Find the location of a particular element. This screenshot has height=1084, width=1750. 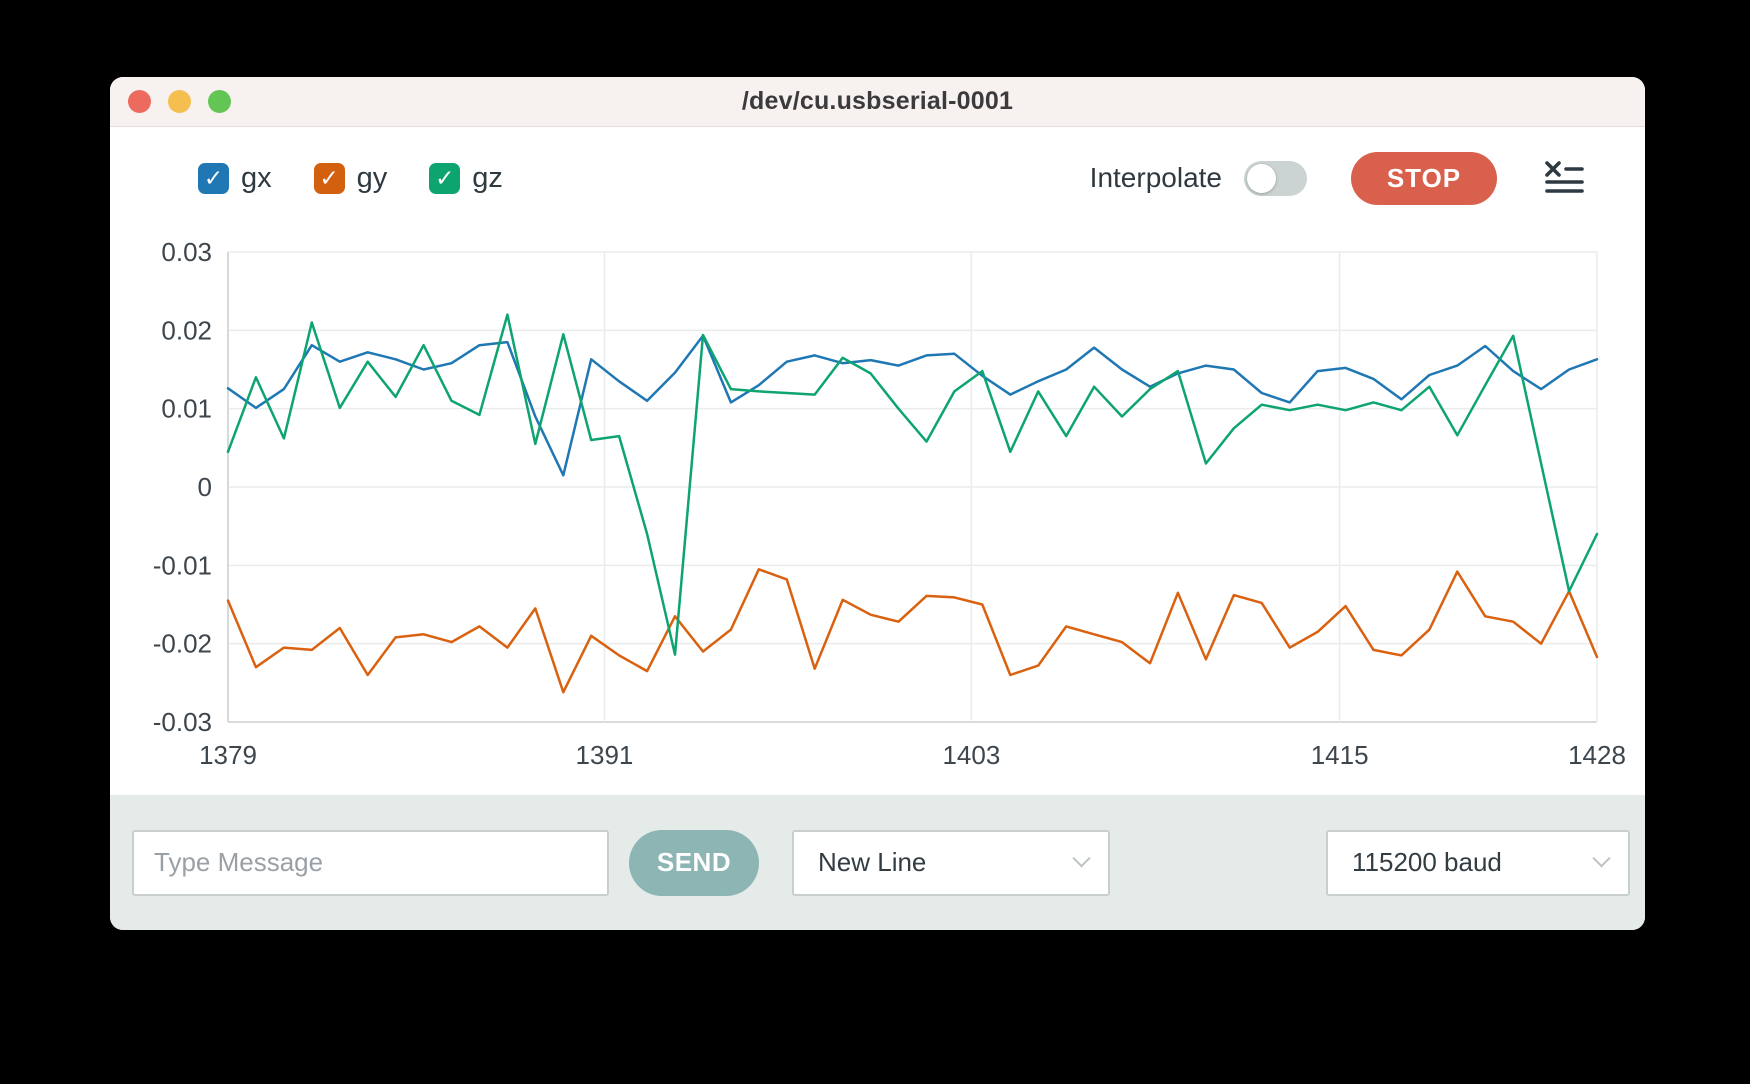

legend-label: gz is located at coordinates (487, 177).